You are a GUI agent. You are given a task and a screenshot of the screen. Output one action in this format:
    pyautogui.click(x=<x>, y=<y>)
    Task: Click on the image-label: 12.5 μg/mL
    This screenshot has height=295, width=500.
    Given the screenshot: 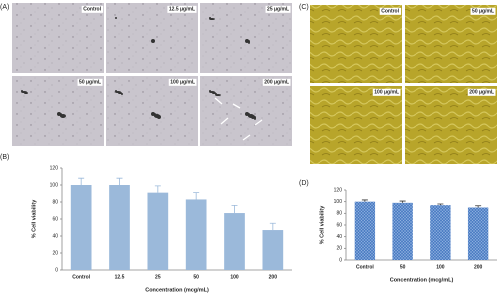 What is the action you would take?
    pyautogui.click(x=182, y=9)
    